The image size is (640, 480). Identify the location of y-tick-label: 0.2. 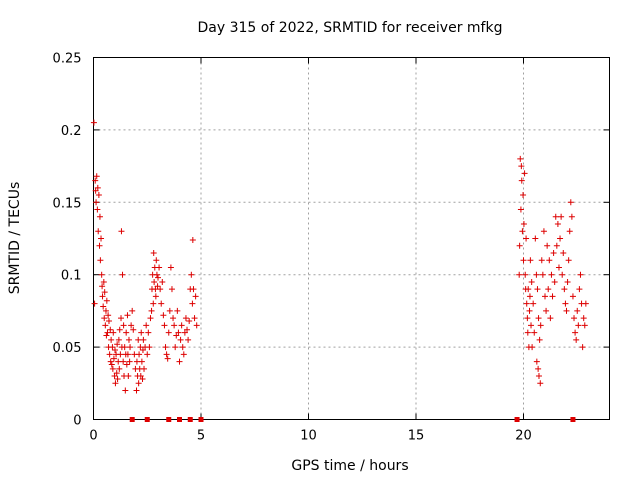
(71, 131).